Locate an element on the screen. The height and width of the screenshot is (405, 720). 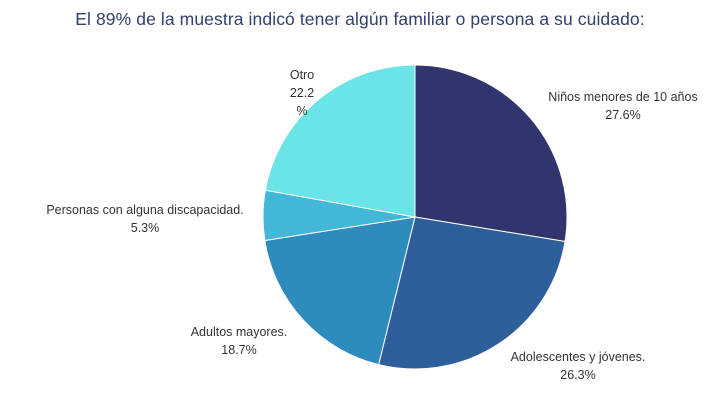
slice-label-value: % is located at coordinates (301, 111).